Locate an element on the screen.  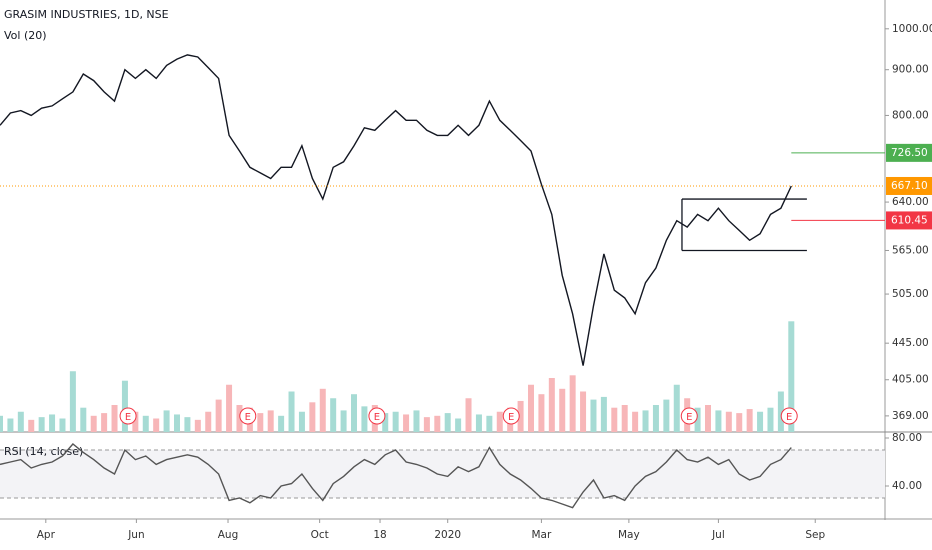
y-tick-label: 80.00 is located at coordinates (907, 438).